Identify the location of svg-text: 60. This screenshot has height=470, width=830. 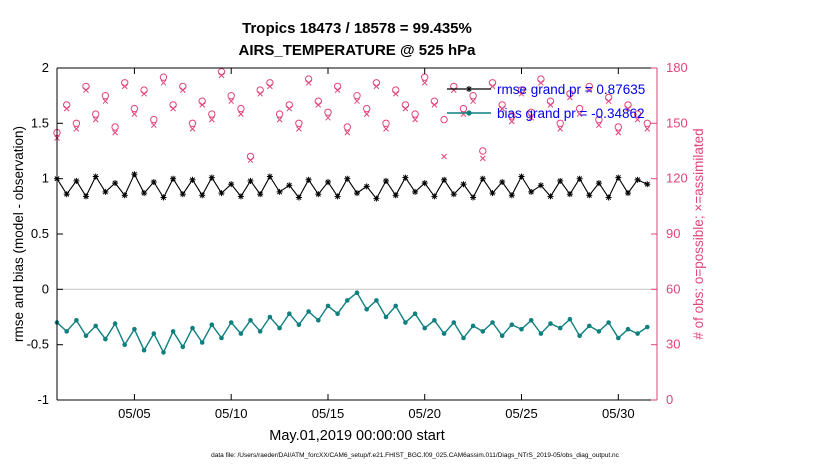
(673, 288).